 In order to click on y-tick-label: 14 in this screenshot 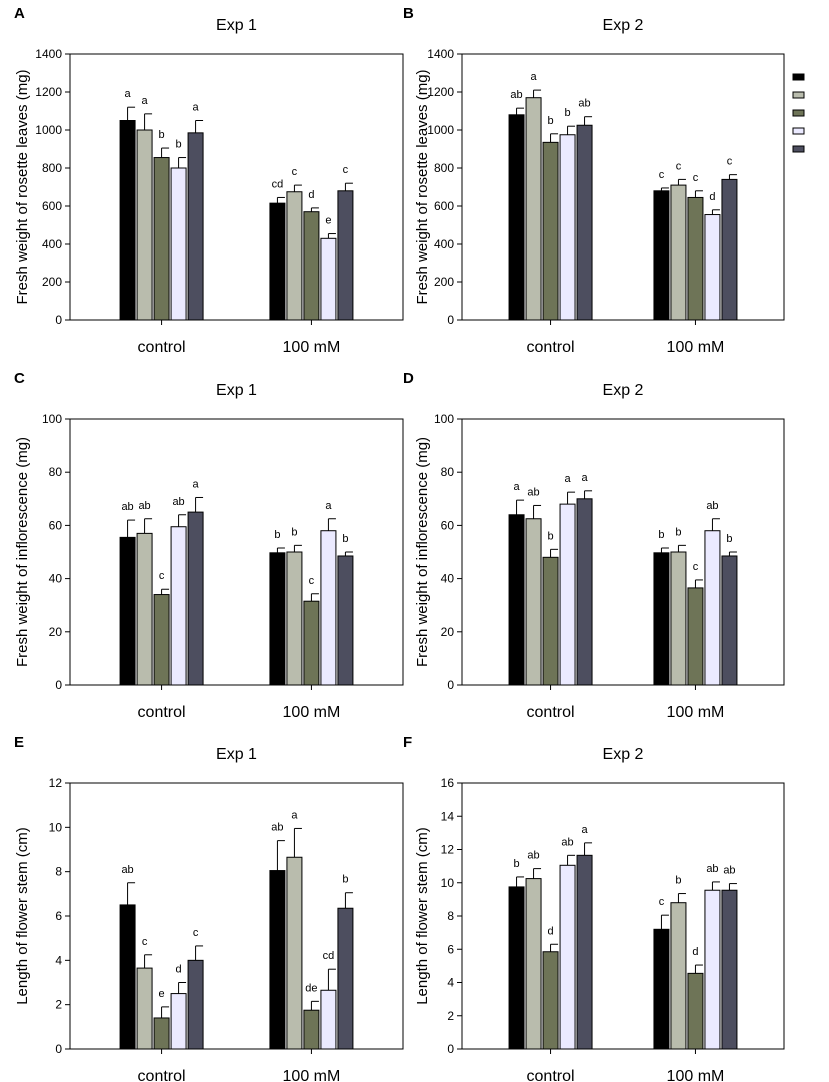, I will do `click(448, 816)`.